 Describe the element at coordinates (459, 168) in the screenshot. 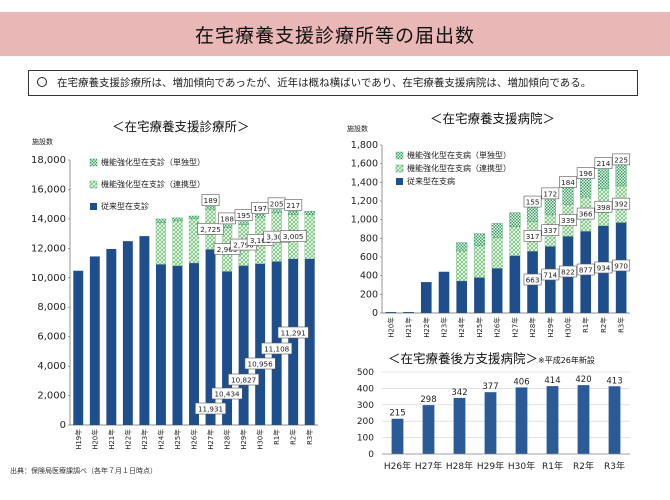

I see `hospital-legend-label: 機能強化型在支病（連携型）` at that location.